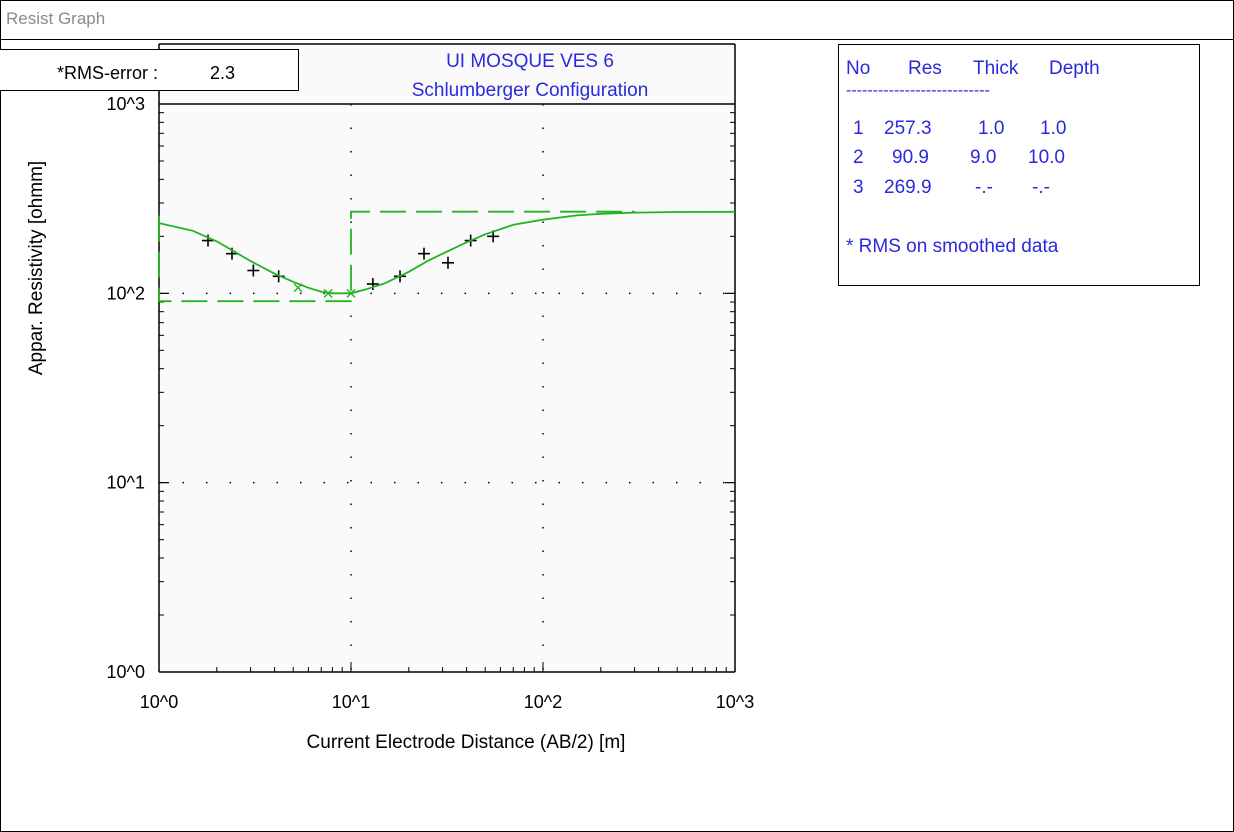  Describe the element at coordinates (858, 187) in the screenshot. I see `row3-no: 3` at that location.